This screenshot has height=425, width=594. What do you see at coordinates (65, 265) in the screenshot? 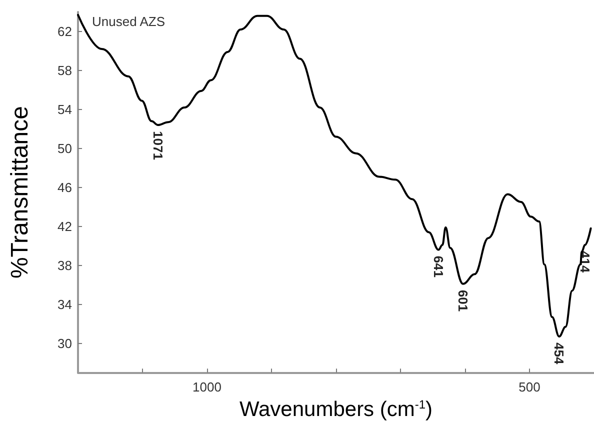
I see `y-tick-label: 38` at bounding box center [65, 265].